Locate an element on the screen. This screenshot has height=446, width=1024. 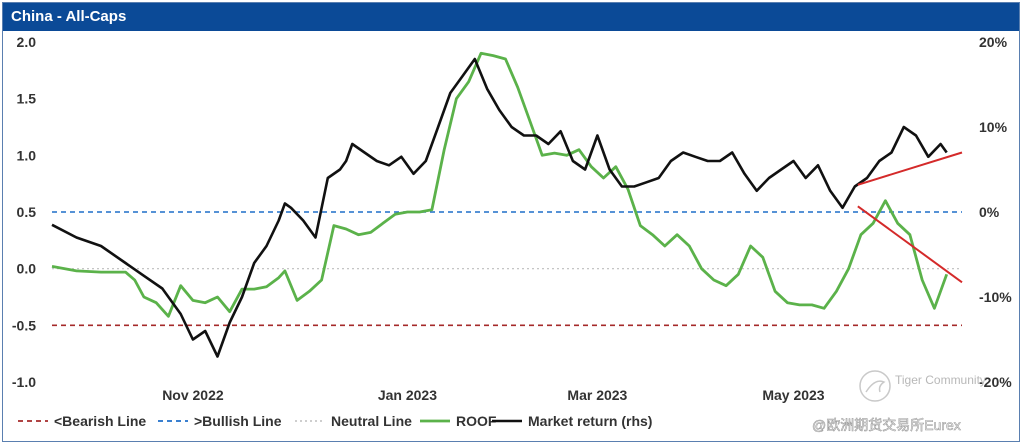
y-left-tick-label: -1.0 is located at coordinates (24, 382).